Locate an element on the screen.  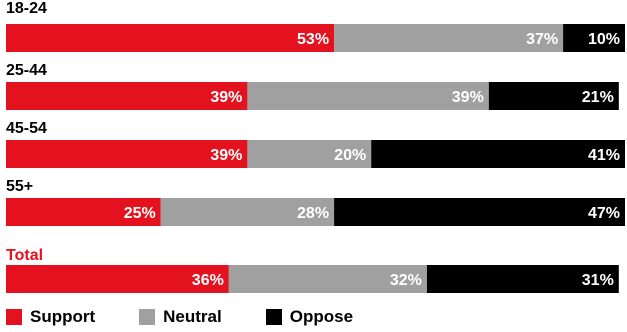
chart-legend: Support Neutral Oppose is located at coordinates (201, 317).